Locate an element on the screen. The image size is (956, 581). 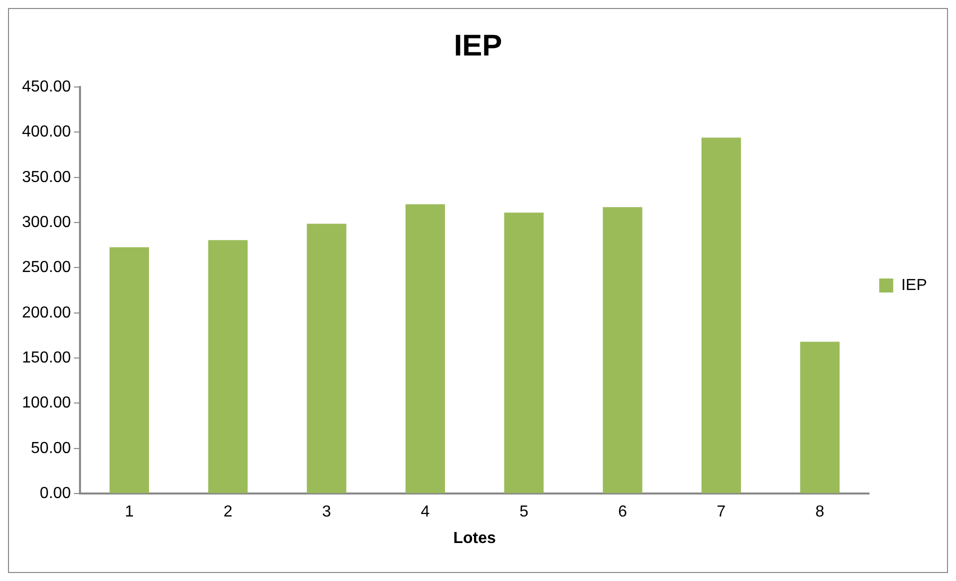
x-axis-title: Lotes is located at coordinates (474, 538).